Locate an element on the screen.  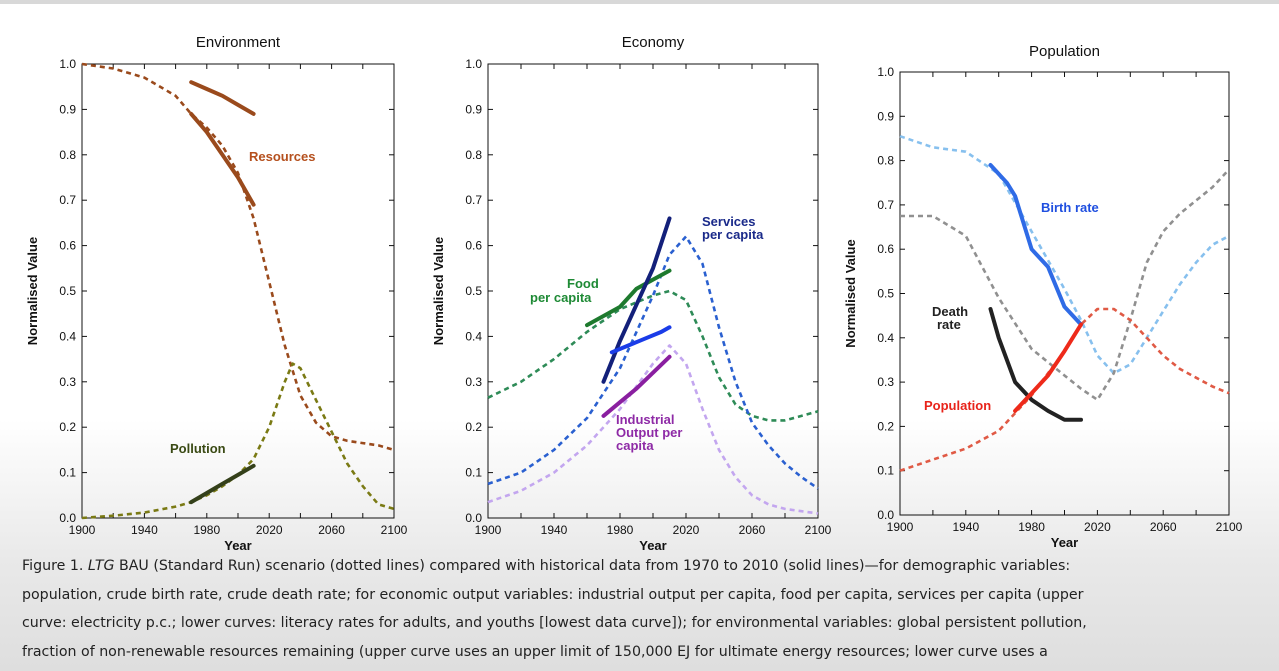
series-resources-scenario is located at coordinates (238, 257).